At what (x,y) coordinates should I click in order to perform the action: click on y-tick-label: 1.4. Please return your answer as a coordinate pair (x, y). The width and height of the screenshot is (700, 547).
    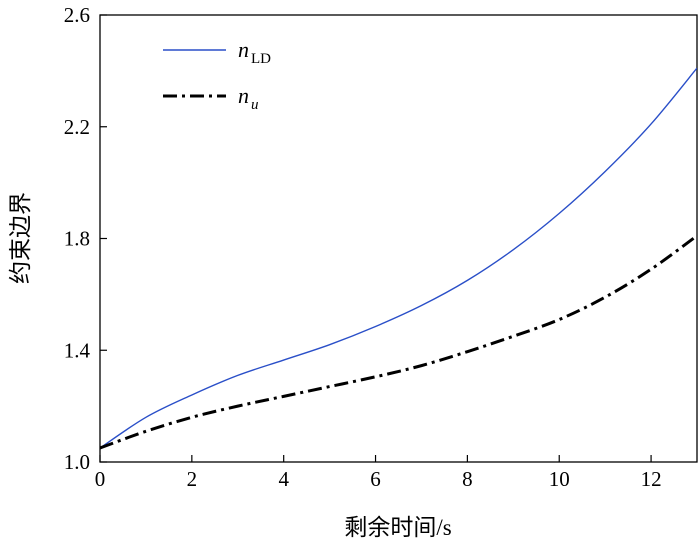
    Looking at the image, I should click on (77, 350).